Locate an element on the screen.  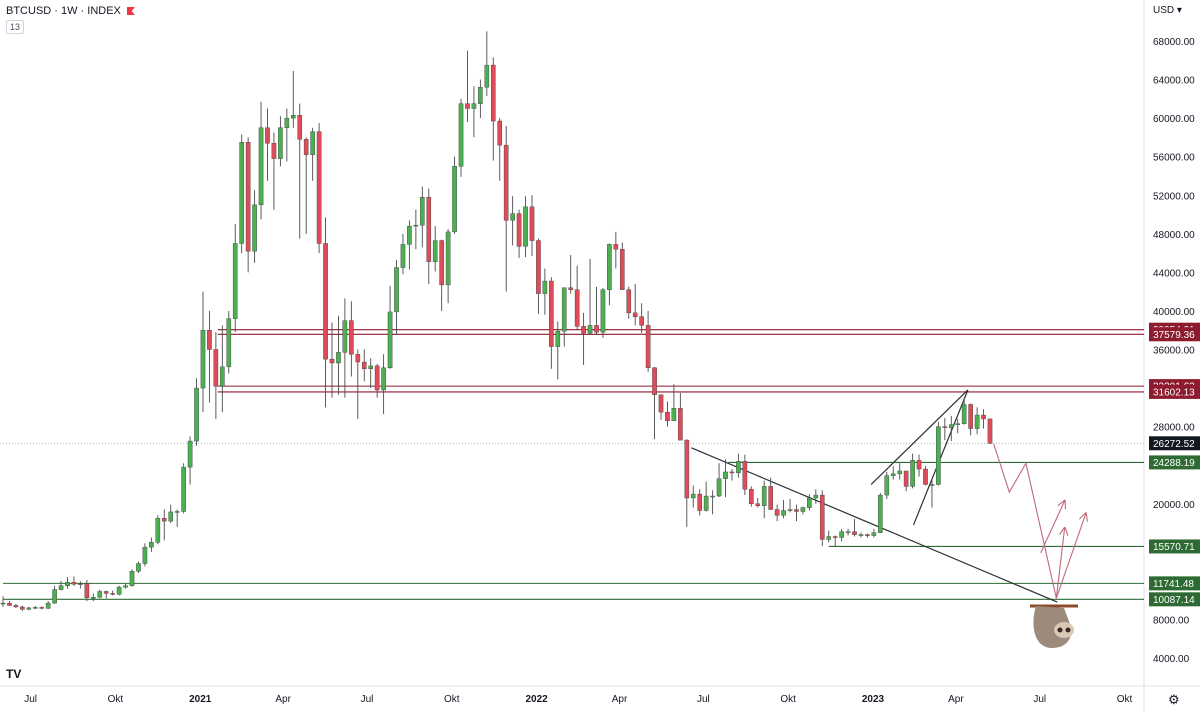
gear-icon: ⚙ is located at coordinates (1174, 699).